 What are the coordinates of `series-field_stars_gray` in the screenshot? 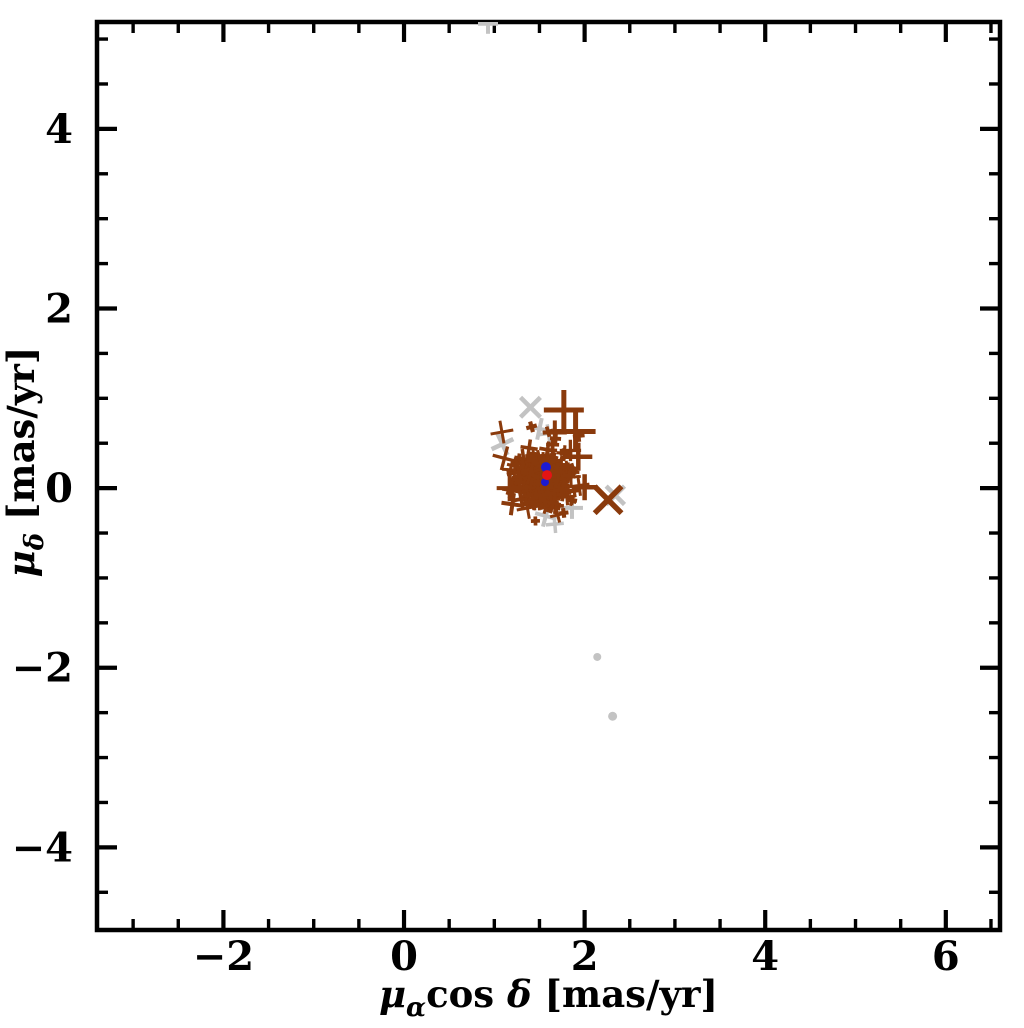 It's located at (556, 367).